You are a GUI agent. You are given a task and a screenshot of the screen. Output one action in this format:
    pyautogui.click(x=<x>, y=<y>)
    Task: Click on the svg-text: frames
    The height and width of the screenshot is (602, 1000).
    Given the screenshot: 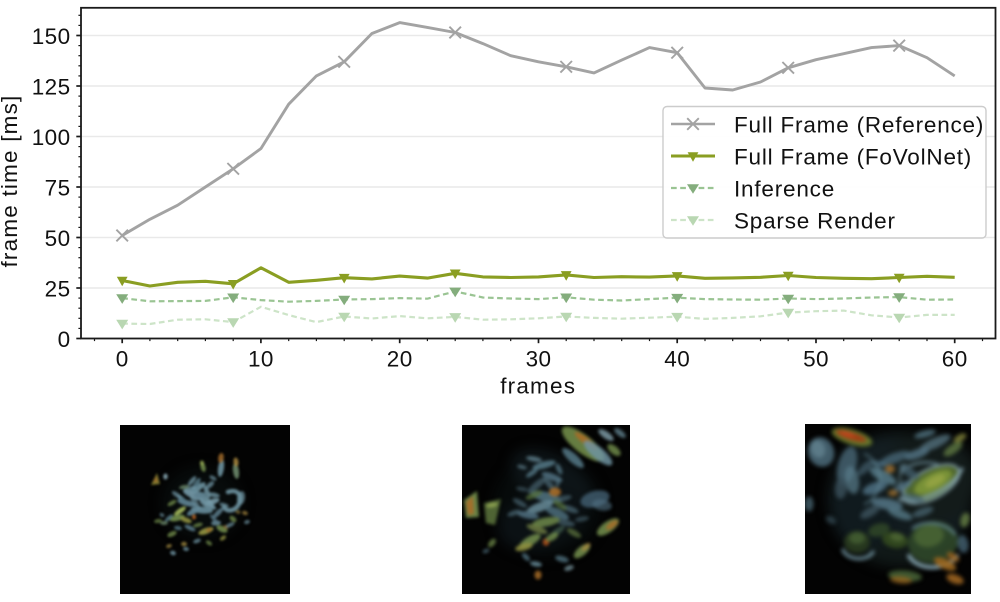 What is the action you would take?
    pyautogui.click(x=538, y=386)
    